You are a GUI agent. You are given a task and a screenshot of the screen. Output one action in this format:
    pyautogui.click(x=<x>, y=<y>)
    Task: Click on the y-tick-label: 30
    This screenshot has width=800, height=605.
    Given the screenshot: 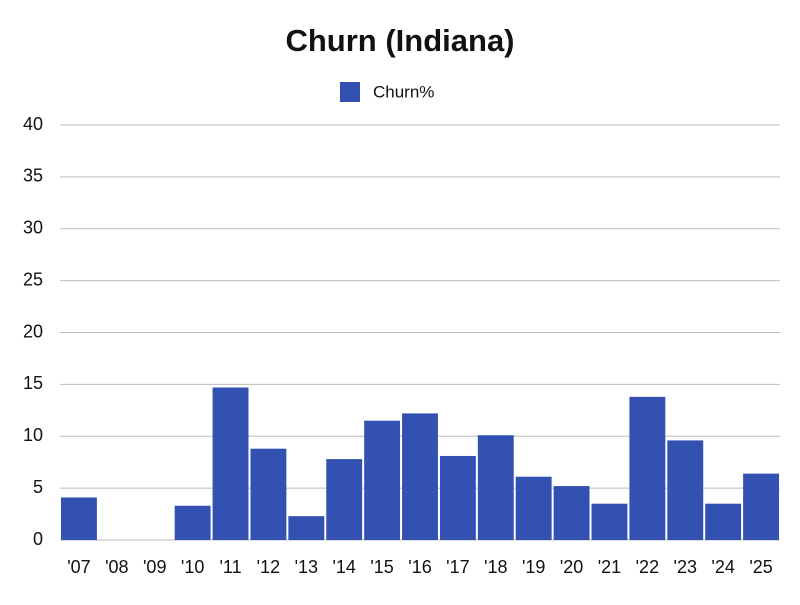 What is the action you would take?
    pyautogui.click(x=33, y=228)
    